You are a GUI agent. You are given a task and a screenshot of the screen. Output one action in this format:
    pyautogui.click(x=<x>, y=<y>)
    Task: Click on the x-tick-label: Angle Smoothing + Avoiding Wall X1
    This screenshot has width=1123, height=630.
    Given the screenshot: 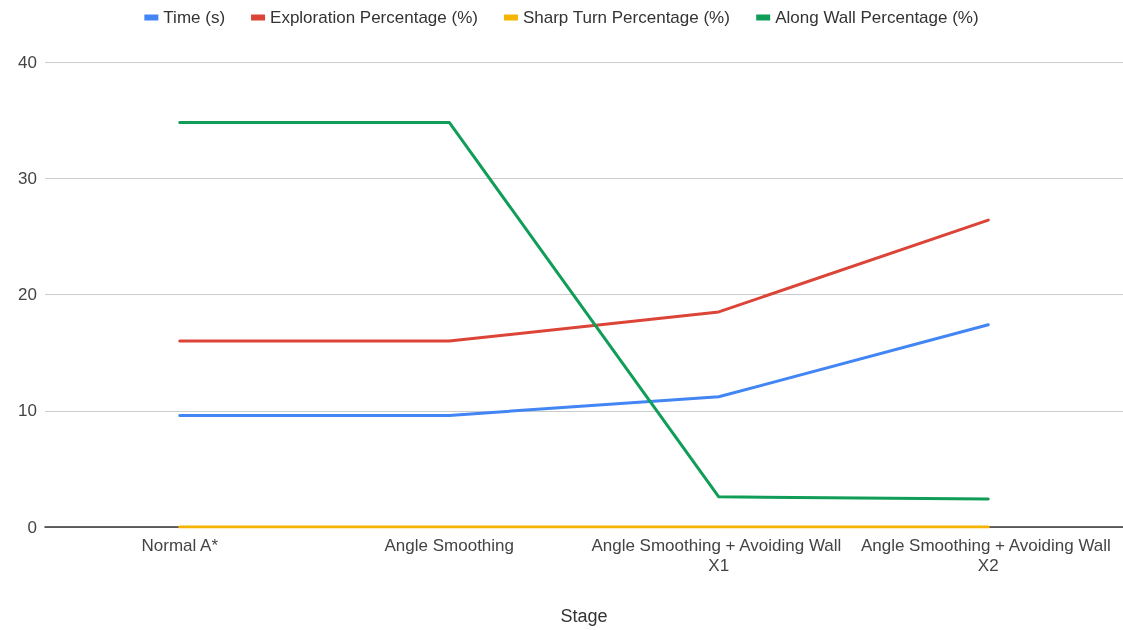 What is the action you would take?
    pyautogui.click(x=719, y=555)
    